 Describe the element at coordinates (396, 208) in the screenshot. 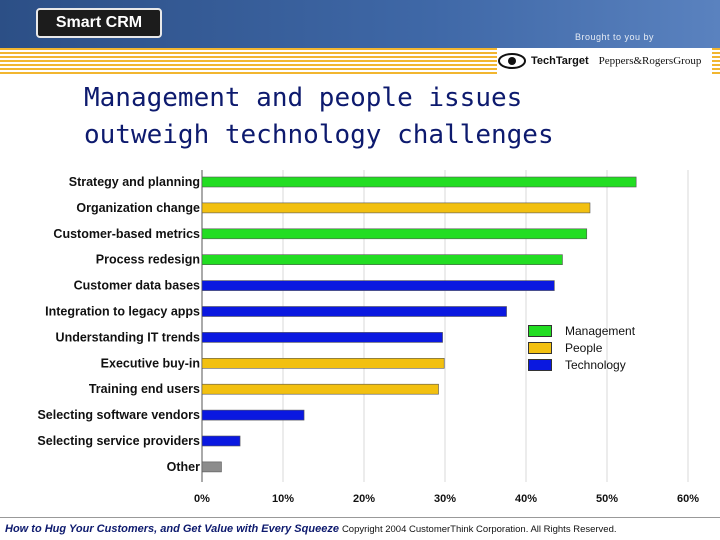

I see `bar-organization-change` at that location.